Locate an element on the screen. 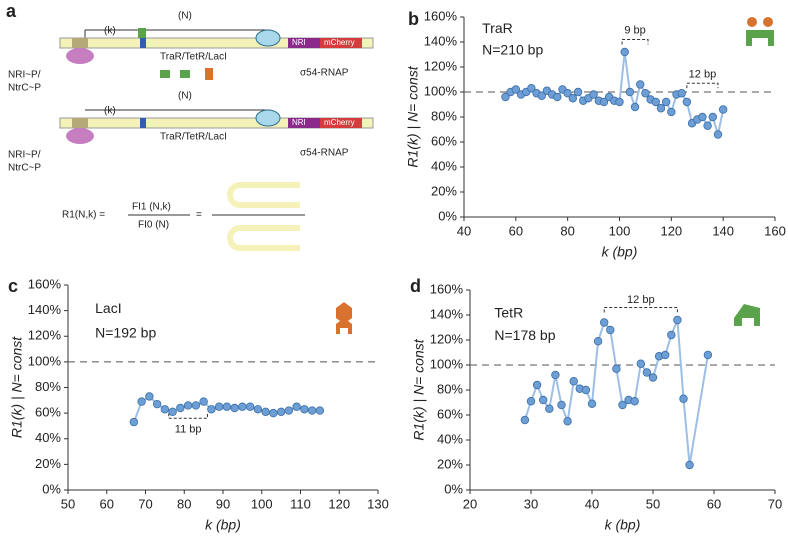 This screenshot has height=541, width=788. rnap-label: σ54-RNAP is located at coordinates (324, 153).